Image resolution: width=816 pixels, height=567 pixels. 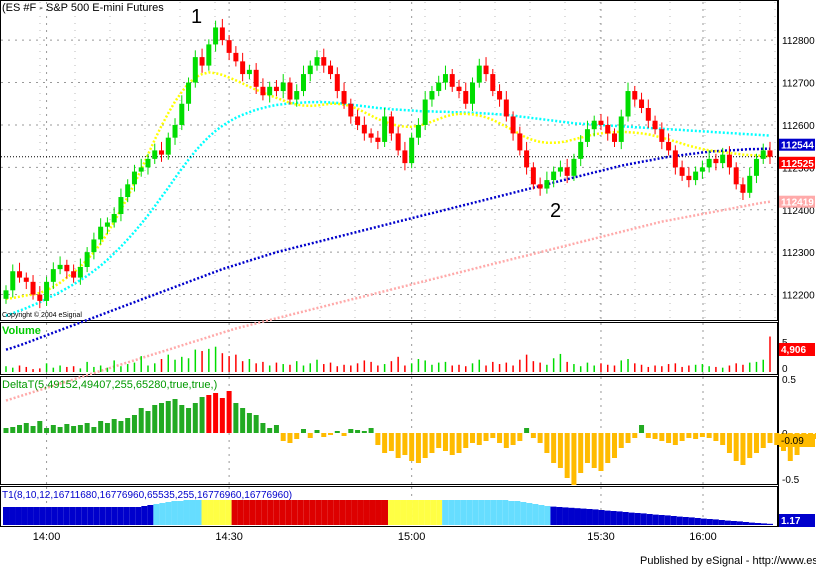 I want to click on t1-panel-frame, so click(x=389, y=506).